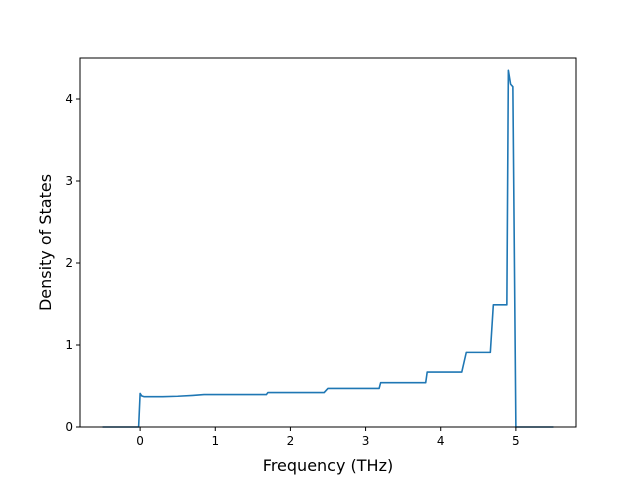 The height and width of the screenshot is (480, 640). I want to click on y-axis-label: Density of States, so click(45, 242).